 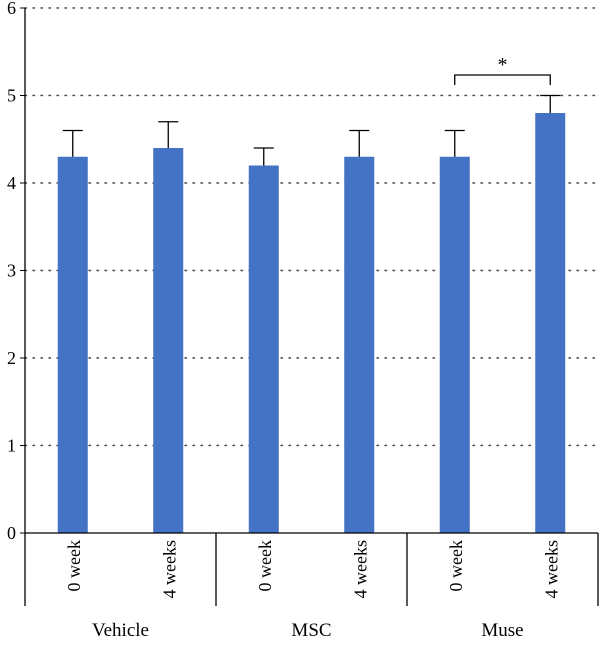 What do you see at coordinates (120, 630) in the screenshot?
I see `group-label-0: Vehicle` at bounding box center [120, 630].